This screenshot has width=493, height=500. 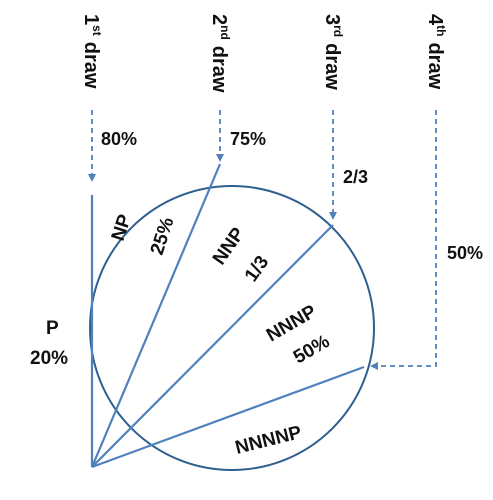 What do you see at coordinates (49, 358) in the screenshot?
I see `region-p-probability: 20%` at bounding box center [49, 358].